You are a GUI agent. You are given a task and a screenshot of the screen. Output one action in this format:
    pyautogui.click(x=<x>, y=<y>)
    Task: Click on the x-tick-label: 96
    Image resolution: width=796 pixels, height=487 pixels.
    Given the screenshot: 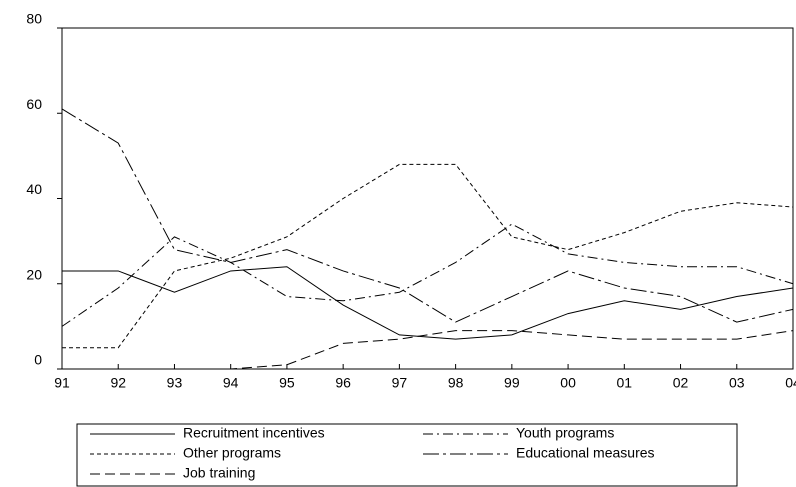 What is the action you would take?
    pyautogui.click(x=343, y=383)
    